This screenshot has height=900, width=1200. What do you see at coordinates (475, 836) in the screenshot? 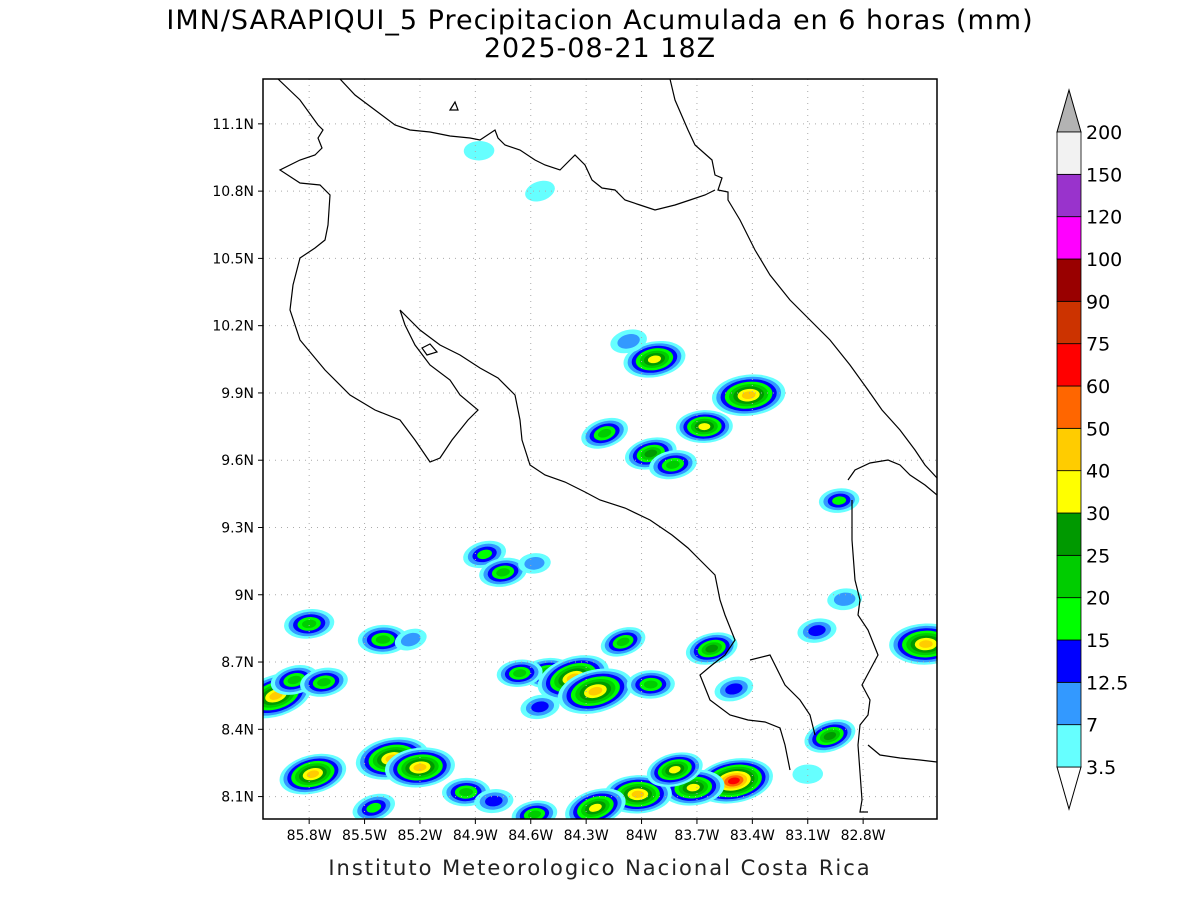
I see `lon-tick-label: 84.9W` at bounding box center [475, 836].